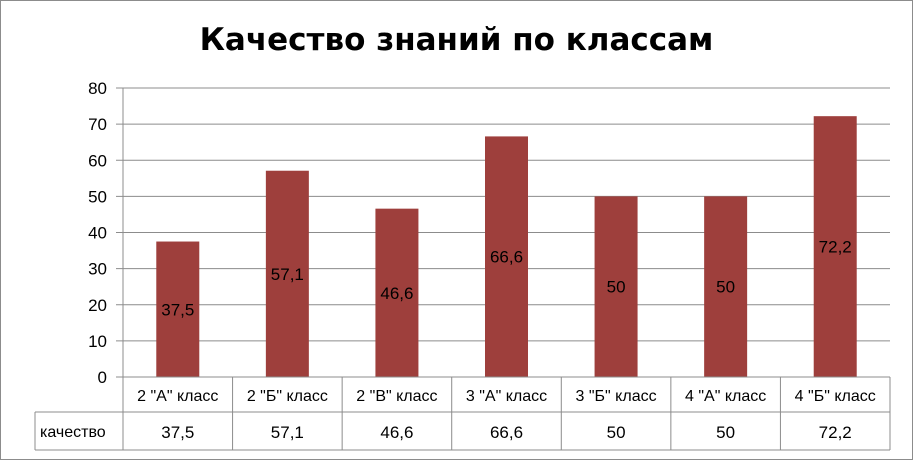  I want to click on bar-data-label: 72,2, so click(835, 247).